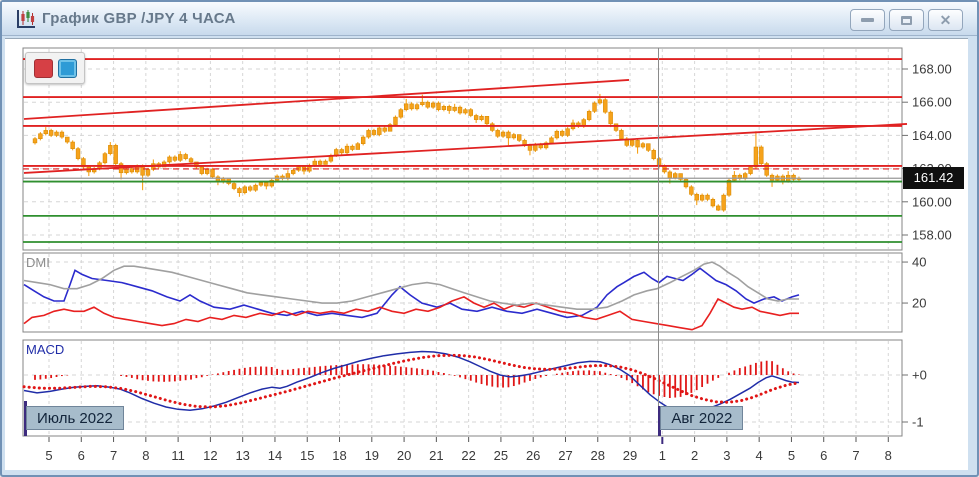 This screenshot has height=477, width=979. I want to click on window-titlebar: График GBP /JPY 4 ЧАСА ✕, so click(489, 19).